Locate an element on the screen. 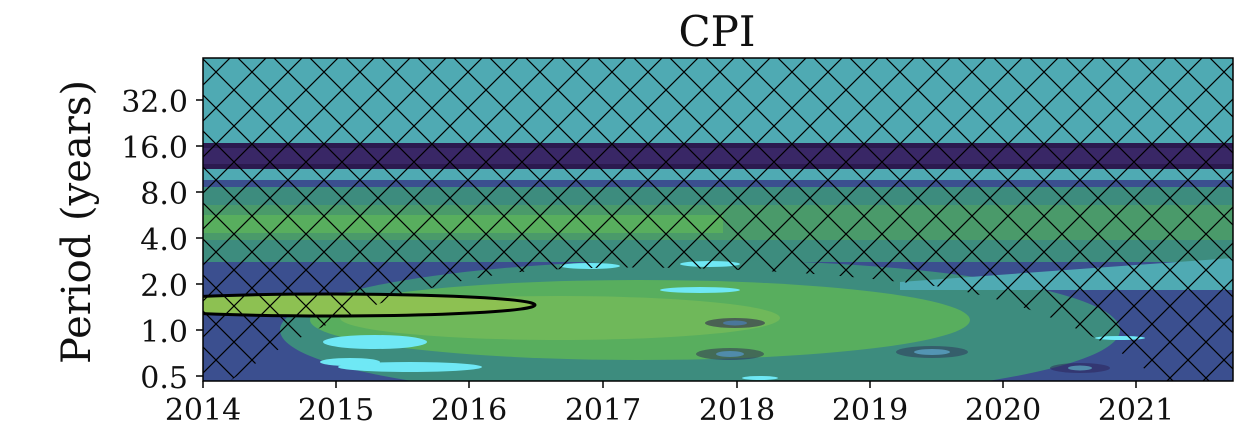  x-tick-label: 2016 is located at coordinates (469, 410).